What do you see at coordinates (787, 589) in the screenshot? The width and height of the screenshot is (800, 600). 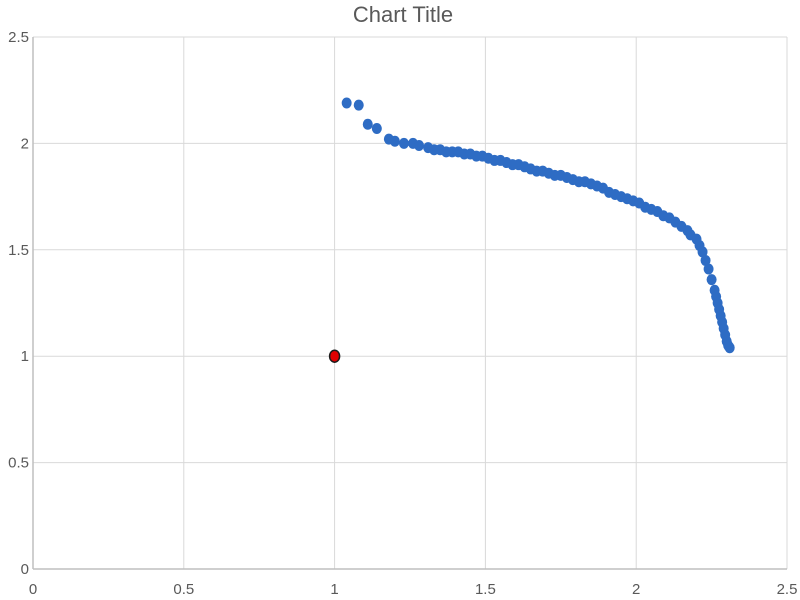 I see `x-tick-label: 2.5` at bounding box center [787, 589].